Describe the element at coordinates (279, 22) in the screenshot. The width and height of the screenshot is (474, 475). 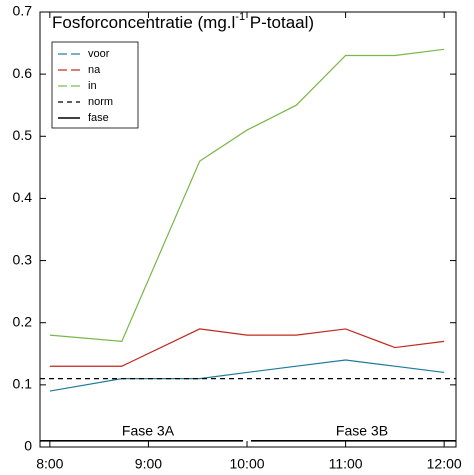
I see `title-end: P-totaal)` at that location.